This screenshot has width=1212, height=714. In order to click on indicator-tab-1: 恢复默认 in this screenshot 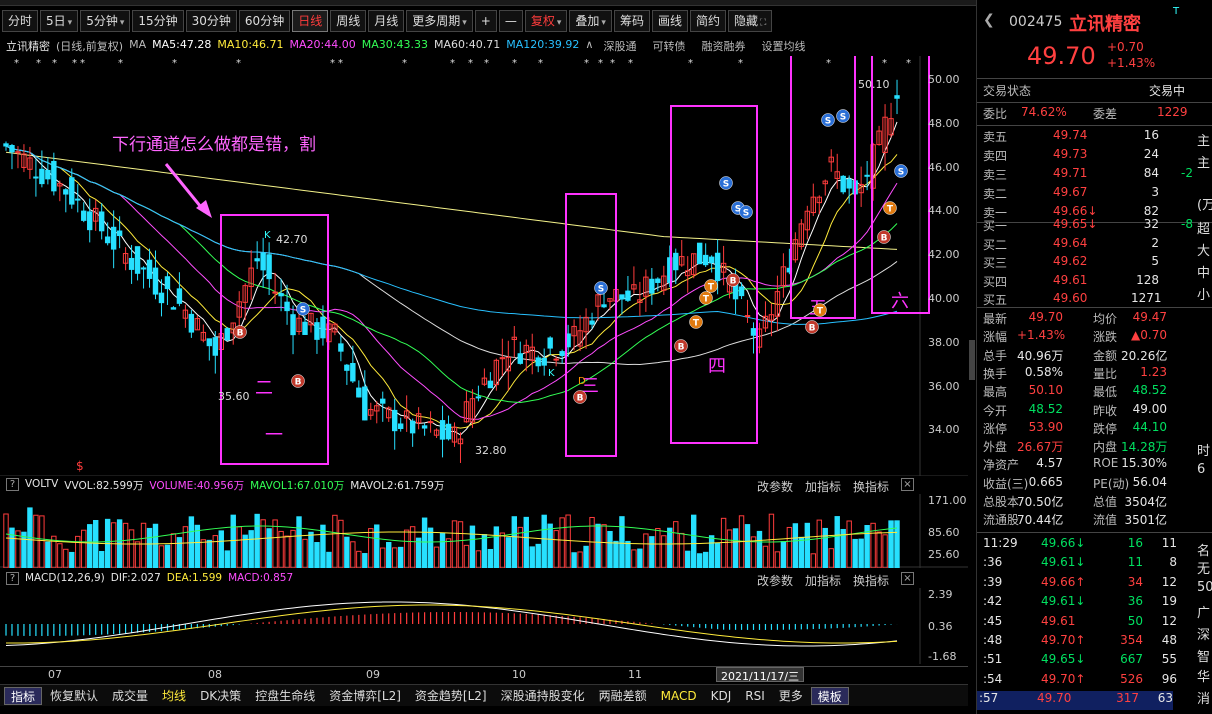, I will do `click(74, 695)`.